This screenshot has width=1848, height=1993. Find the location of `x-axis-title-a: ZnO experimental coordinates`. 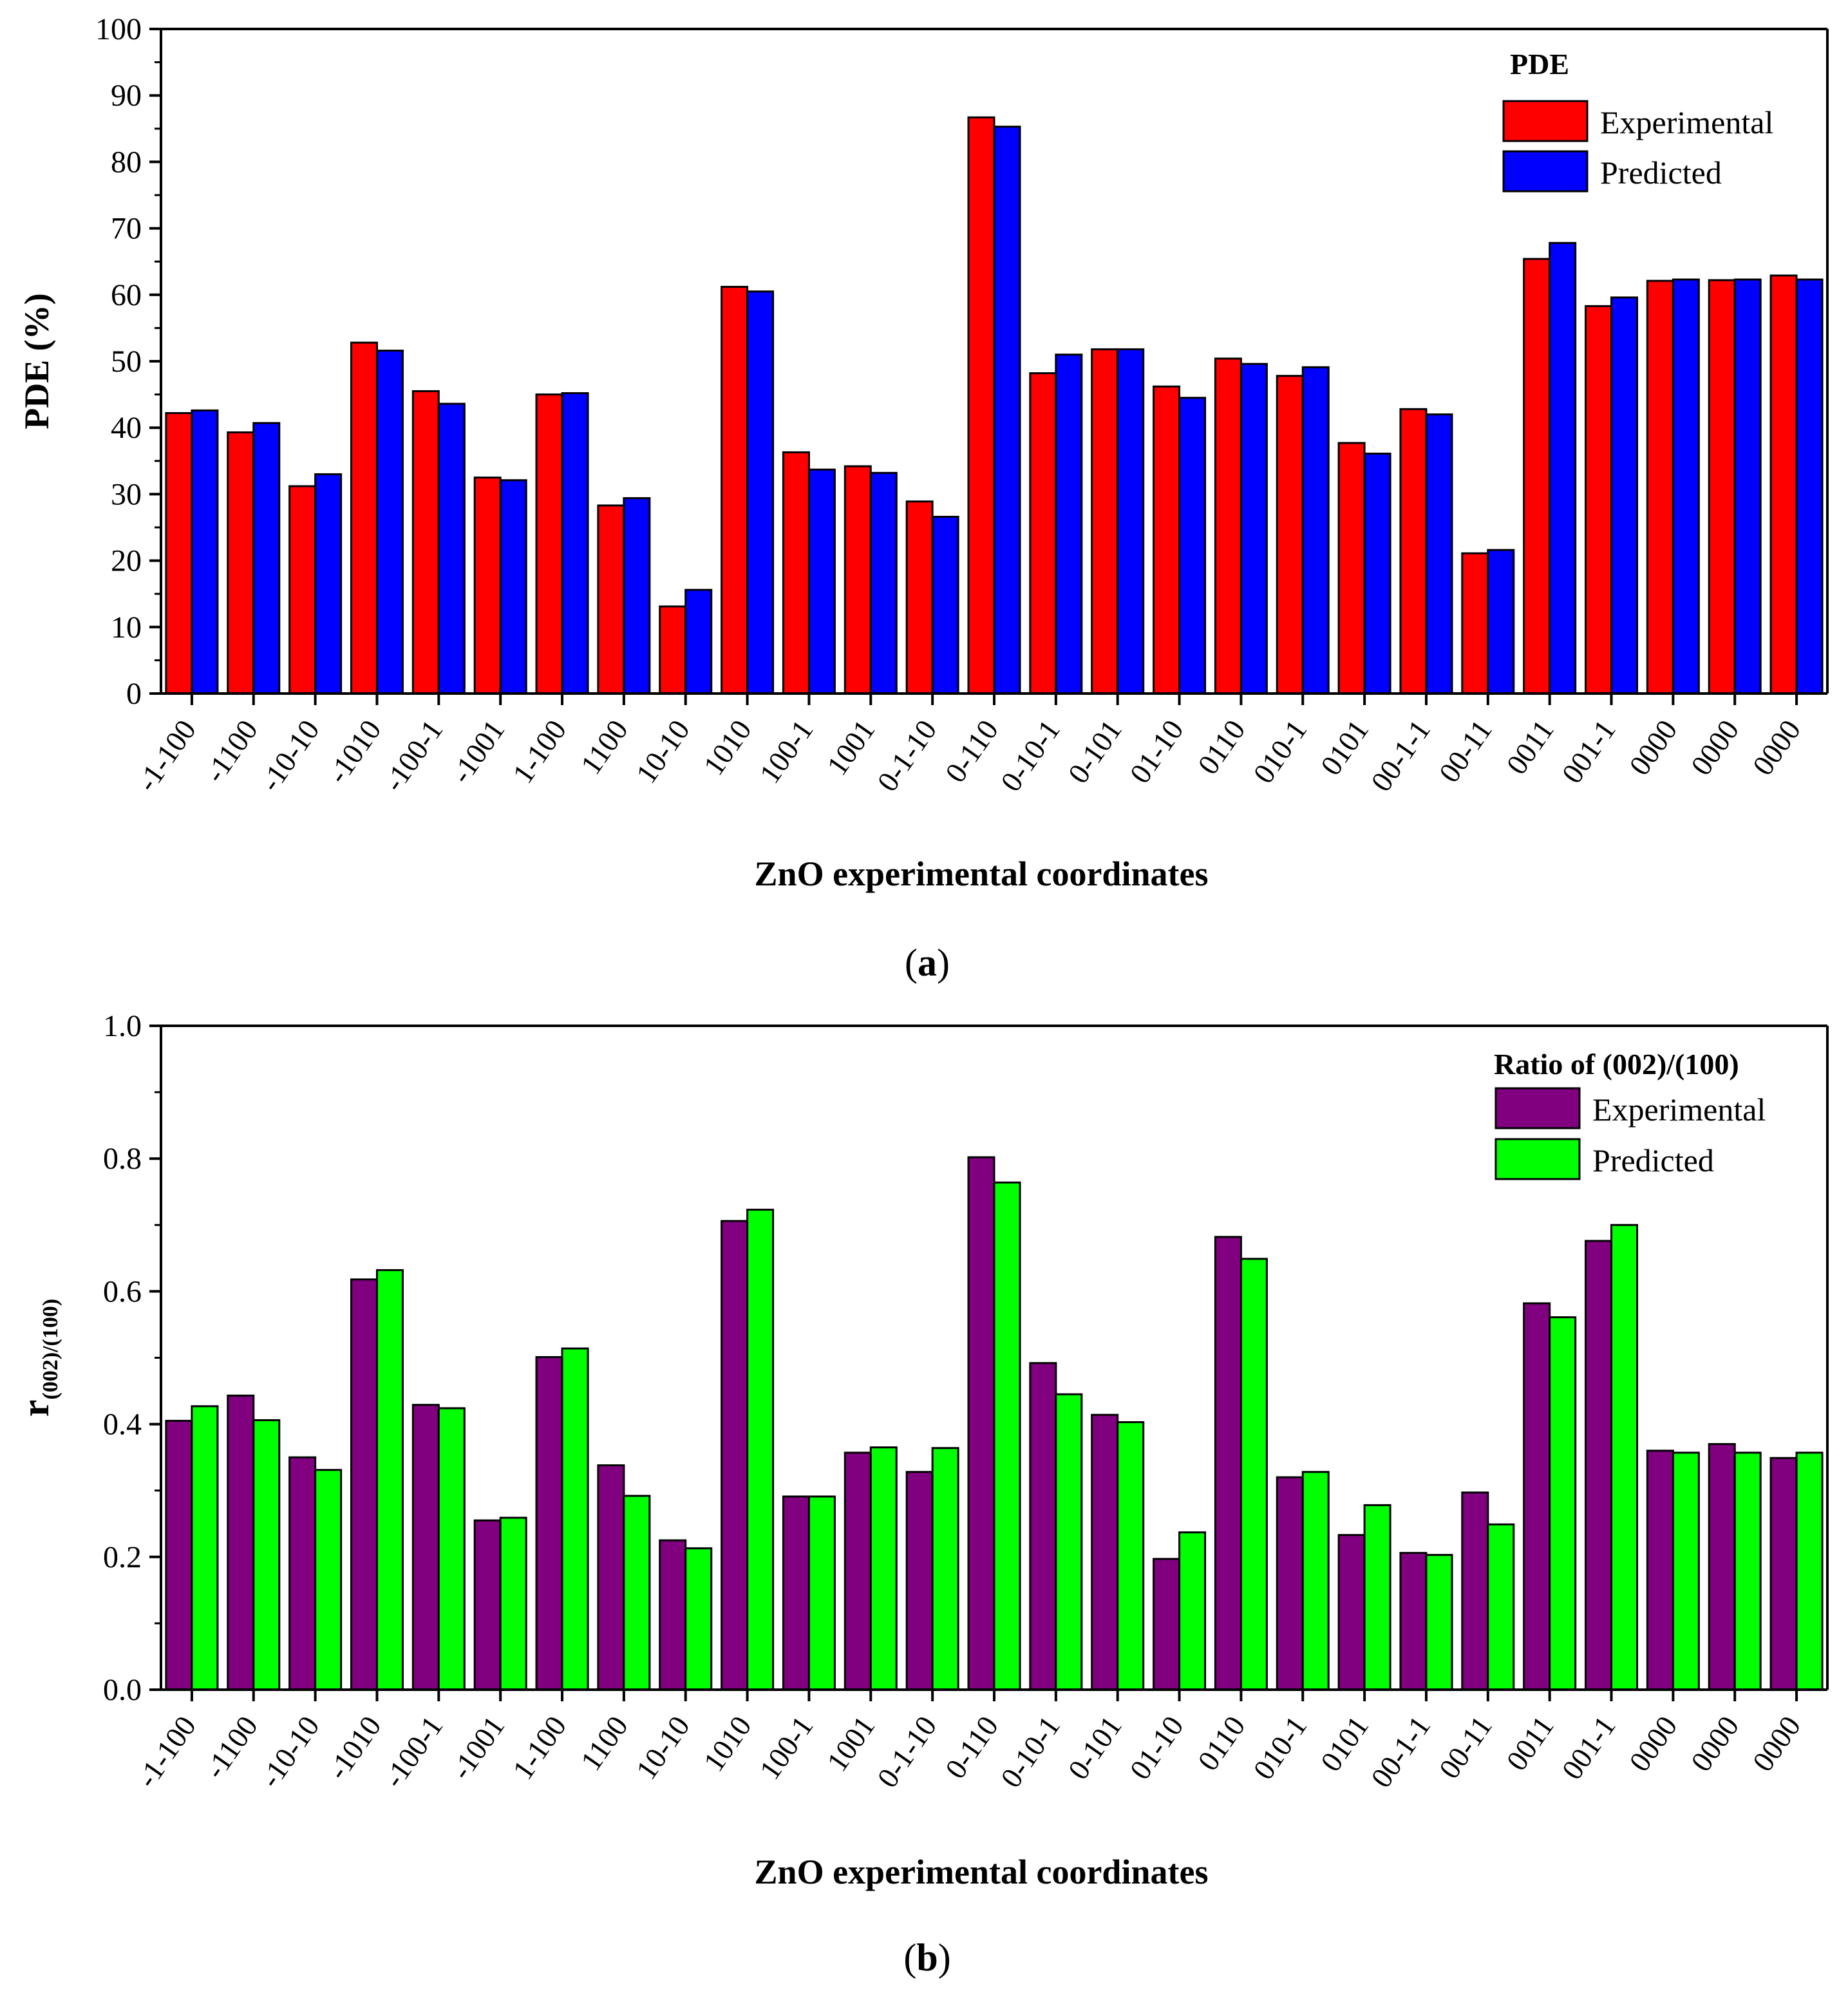

x-axis-title-a: ZnO experimental coordinates is located at coordinates (982, 874).